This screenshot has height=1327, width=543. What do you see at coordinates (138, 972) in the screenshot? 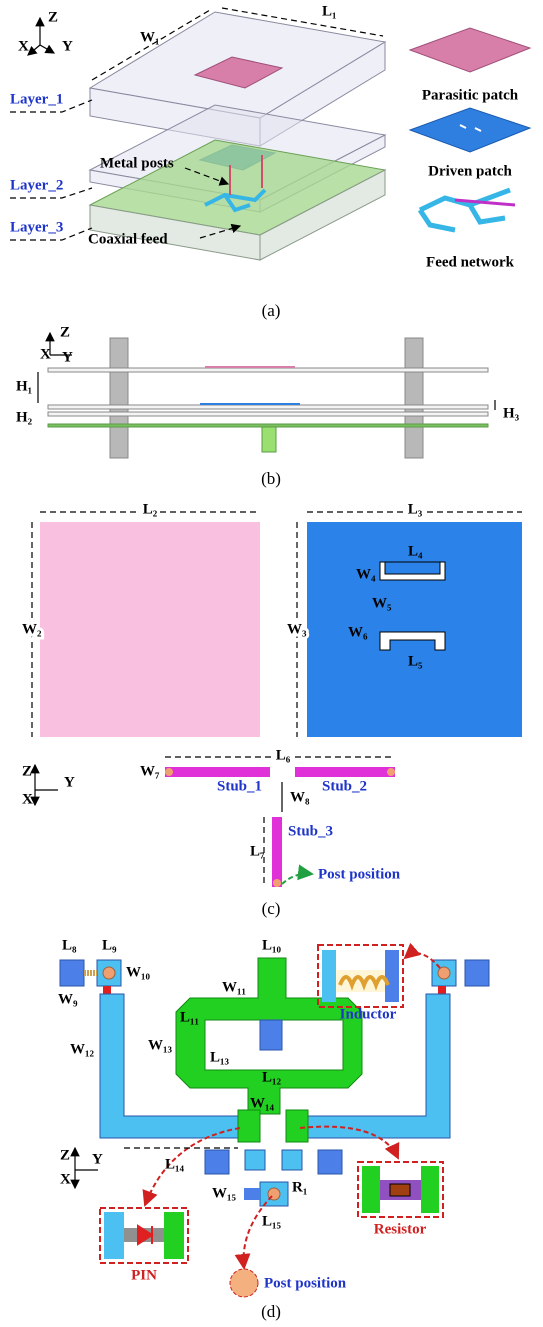
I see `dimension-label: W₁₀` at bounding box center [138, 972].